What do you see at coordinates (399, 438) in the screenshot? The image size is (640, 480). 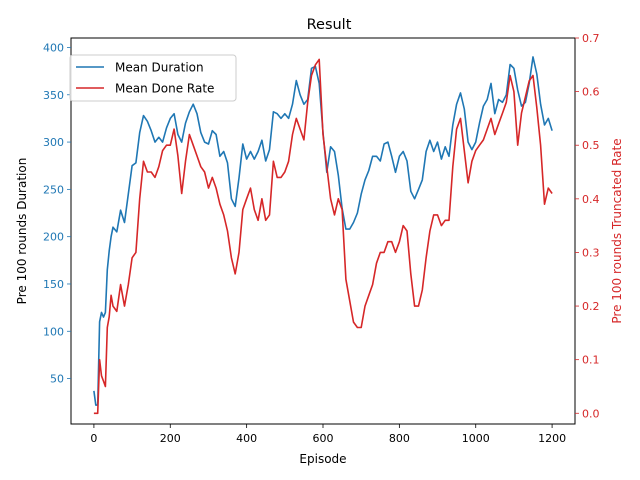 I see `x-tick-label: 800` at bounding box center [399, 438].